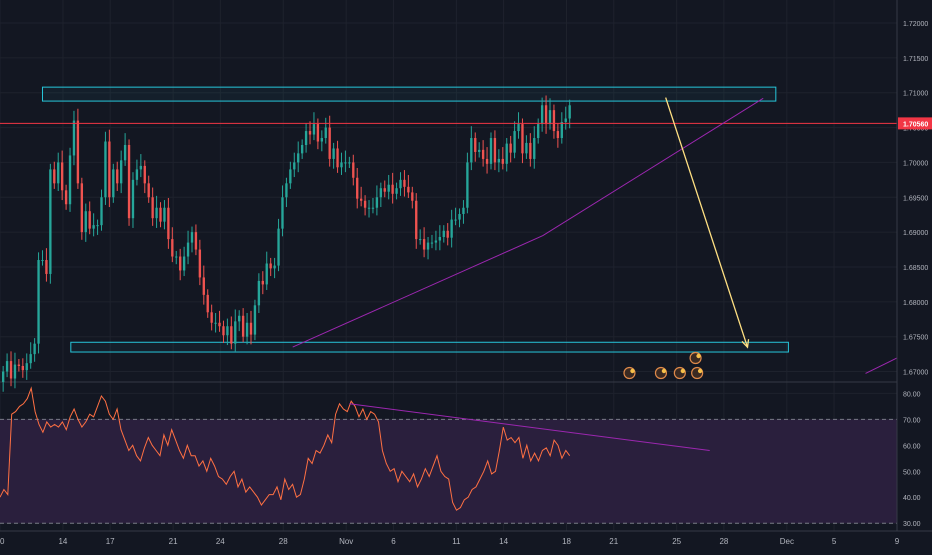 This screenshot has height=555, width=932. What do you see at coordinates (915, 59) in the screenshot?
I see `price-tick-label: 1.71500` at bounding box center [915, 59].